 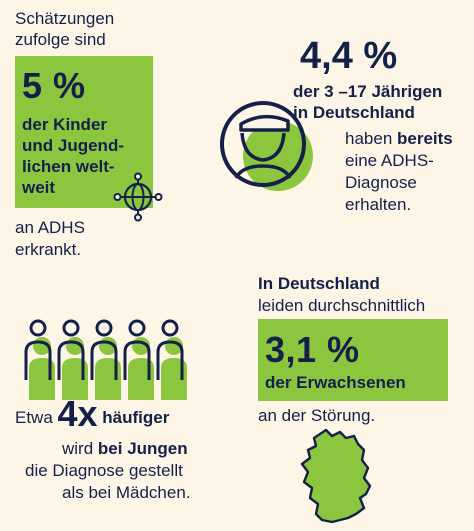 I want to click on outro-line-1: an ADHS, so click(x=50, y=227).